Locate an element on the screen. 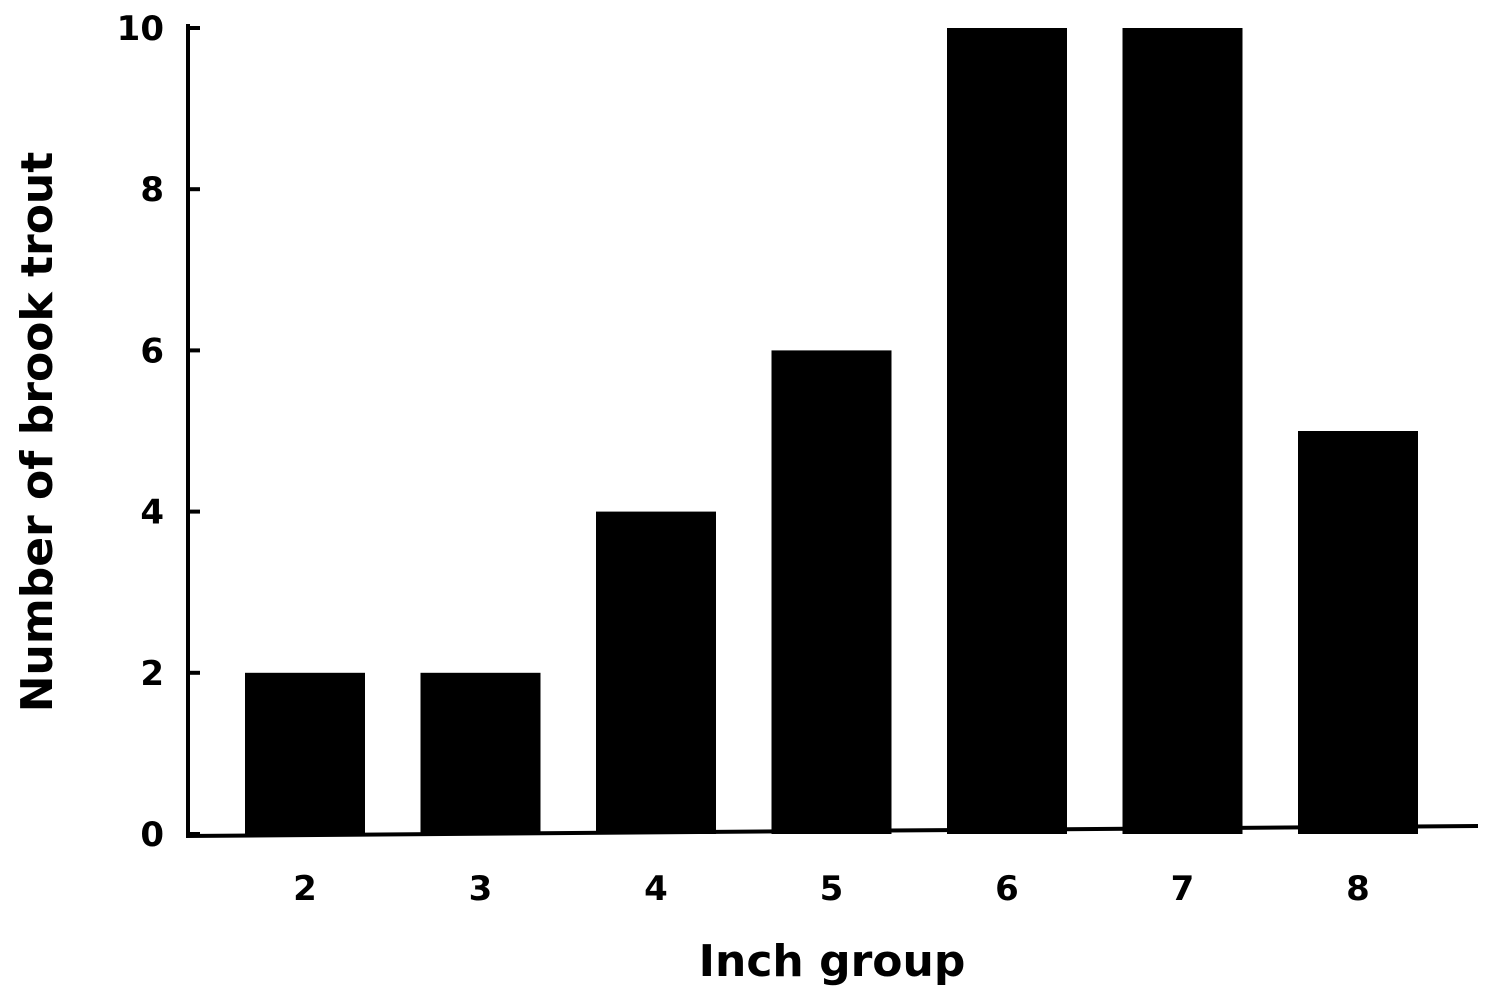  x-axis-line is located at coordinates (832, 831).